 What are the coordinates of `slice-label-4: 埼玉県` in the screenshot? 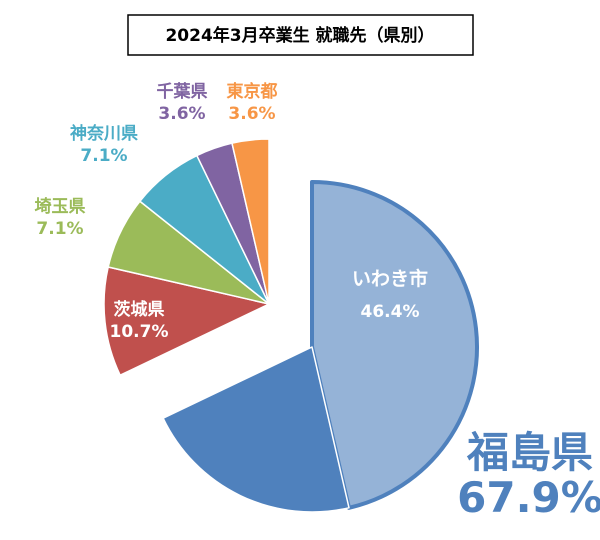 It's located at (60, 206).